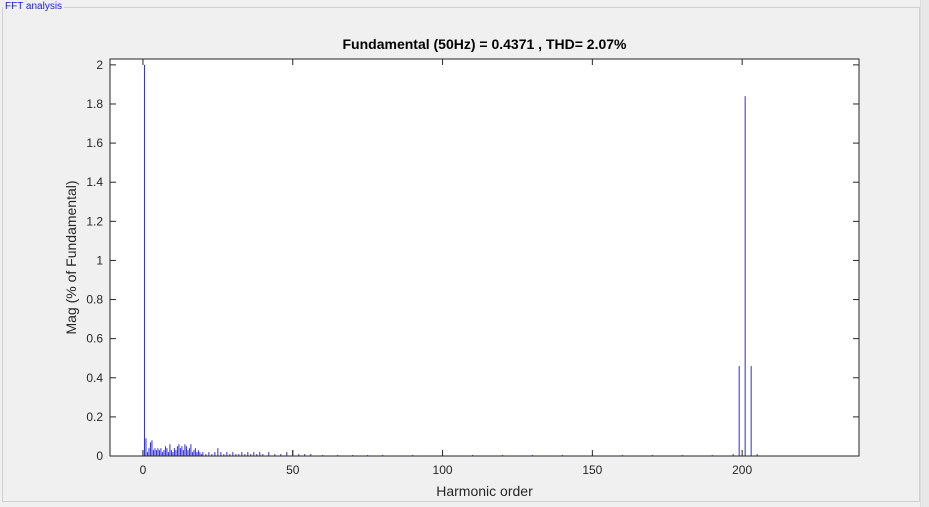  Describe the element at coordinates (484, 491) in the screenshot. I see `x-axis-label: Harmonic order` at that location.